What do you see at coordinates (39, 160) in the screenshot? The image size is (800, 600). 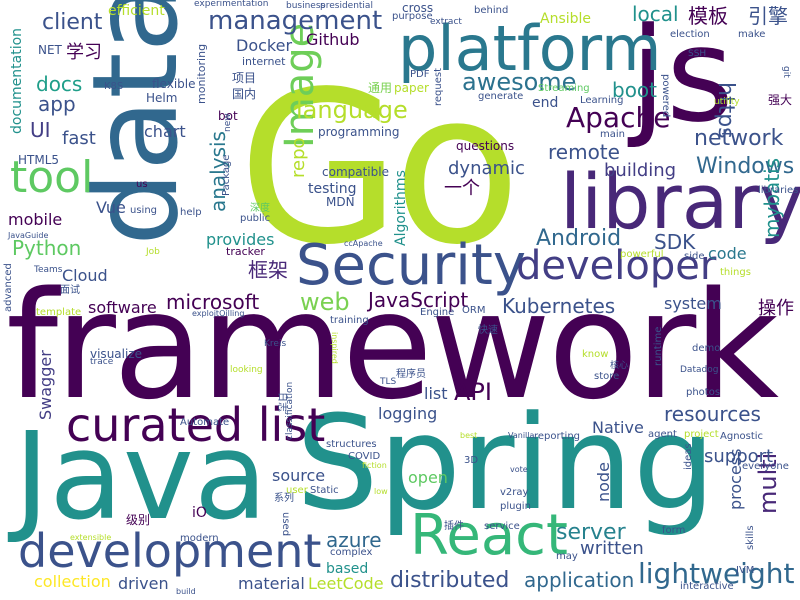 I see `word-html5: HTML5` at bounding box center [39, 160].